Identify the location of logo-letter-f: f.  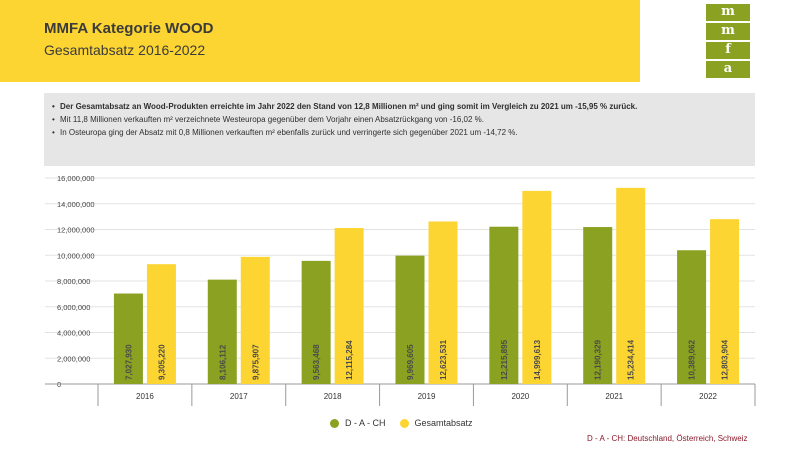
(728, 50).